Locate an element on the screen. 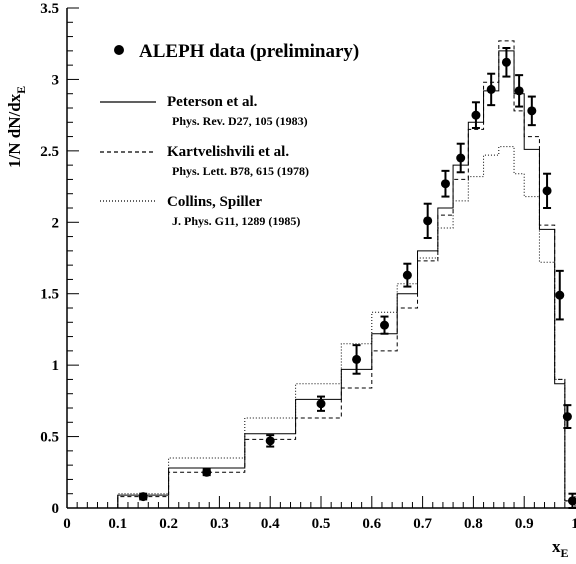 The width and height of the screenshot is (576, 564). y-tick-label: 2 is located at coordinates (56, 223).